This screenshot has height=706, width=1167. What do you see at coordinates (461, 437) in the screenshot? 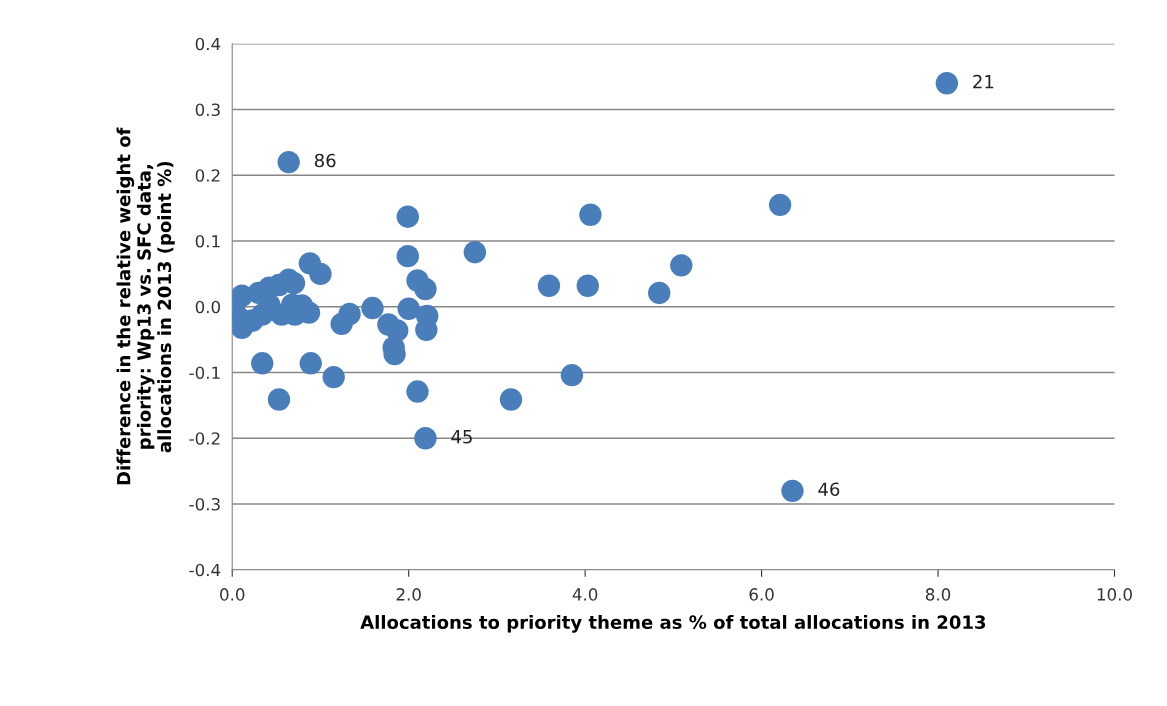
I see `annotation: 45` at bounding box center [461, 437].